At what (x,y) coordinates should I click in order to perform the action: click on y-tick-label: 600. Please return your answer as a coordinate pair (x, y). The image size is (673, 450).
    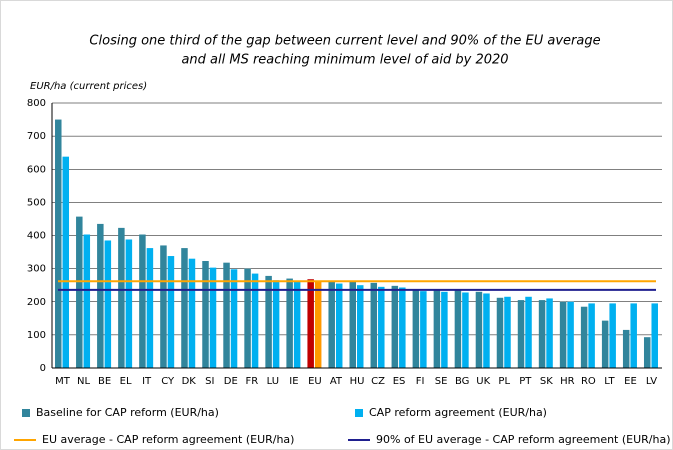
    Looking at the image, I should click on (36, 169).